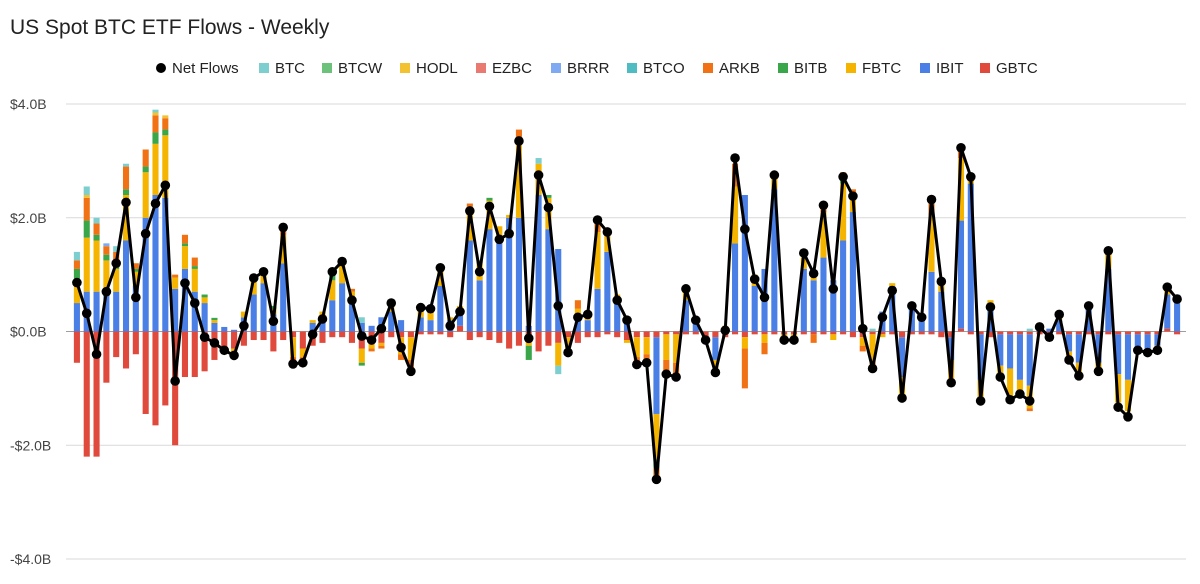 This screenshot has height=584, width=1200. What do you see at coordinates (481, 68) in the screenshot?
I see `legend-swatch-ezbc` at bounding box center [481, 68].